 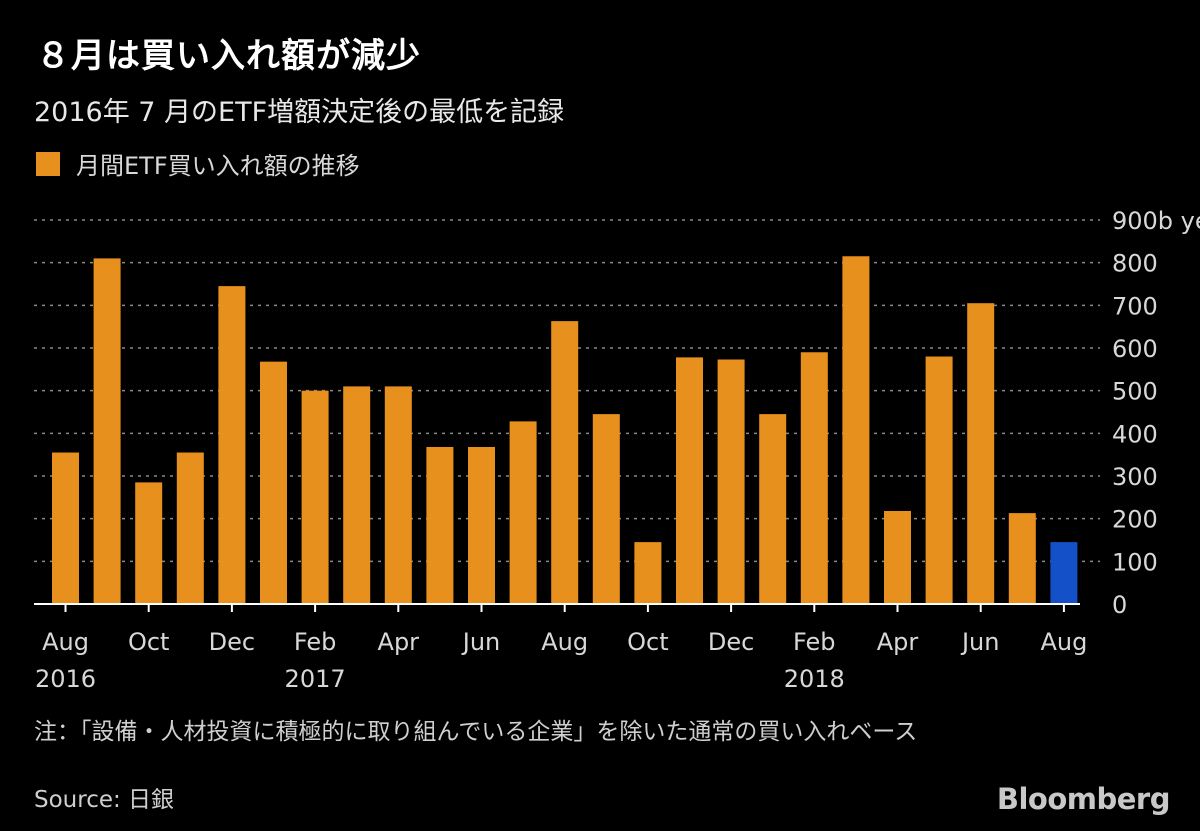 I want to click on y-tick-label: 700, so click(x=1135, y=306).